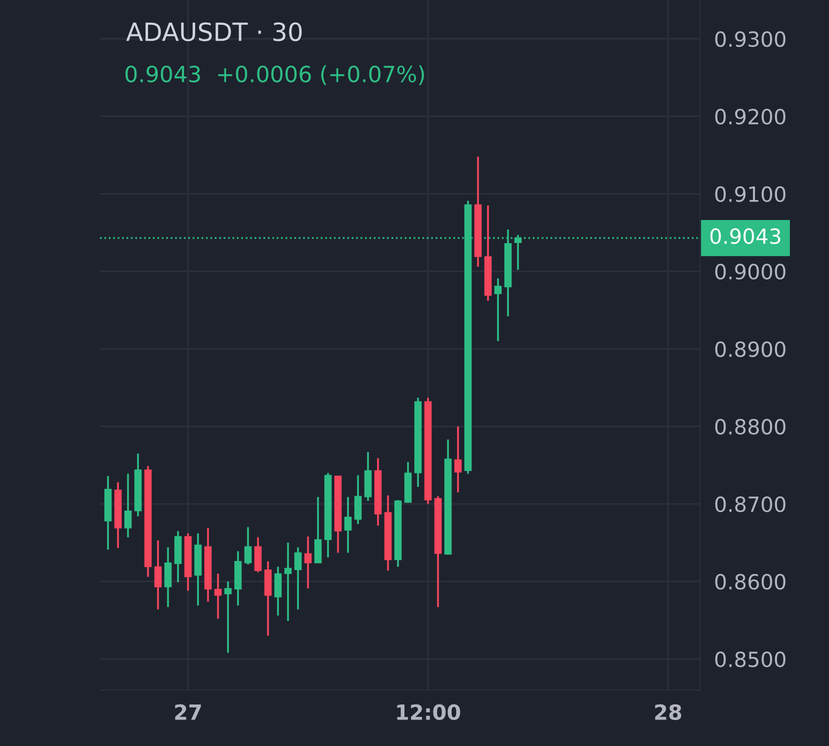 The width and height of the screenshot is (829, 746). Describe the element at coordinates (745, 236) in the screenshot. I see `ref-line-label: 0.9043` at that location.